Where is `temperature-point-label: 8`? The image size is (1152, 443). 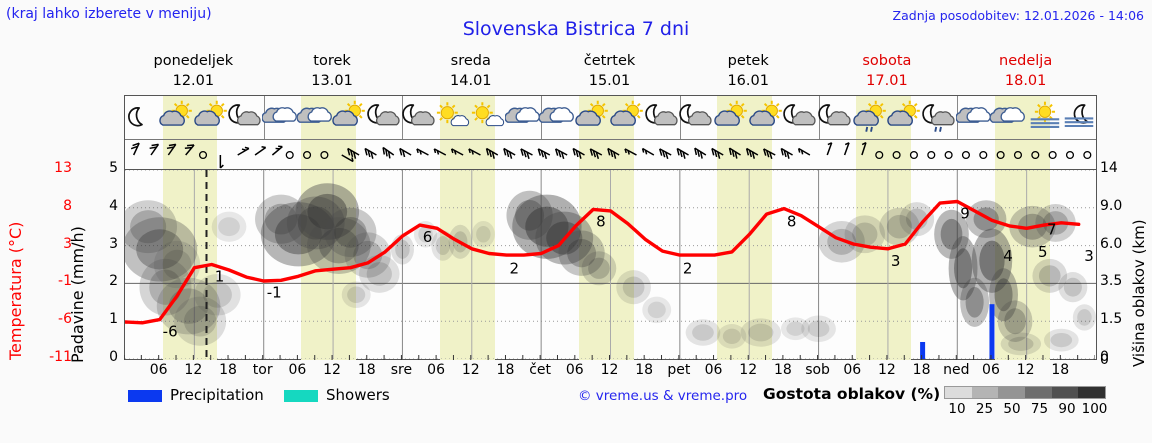
temperature-point-label: 8 is located at coordinates (792, 221).